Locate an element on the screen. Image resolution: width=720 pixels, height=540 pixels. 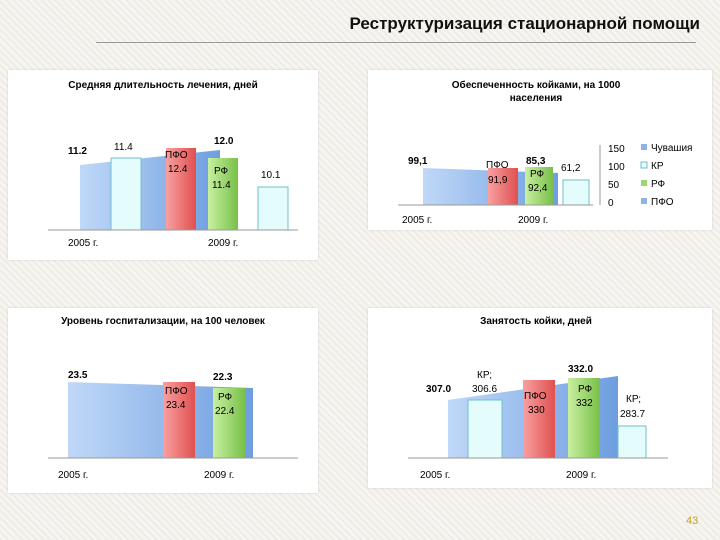
chart1-bar-pfo-2009 is located at coordinates (181, 189).